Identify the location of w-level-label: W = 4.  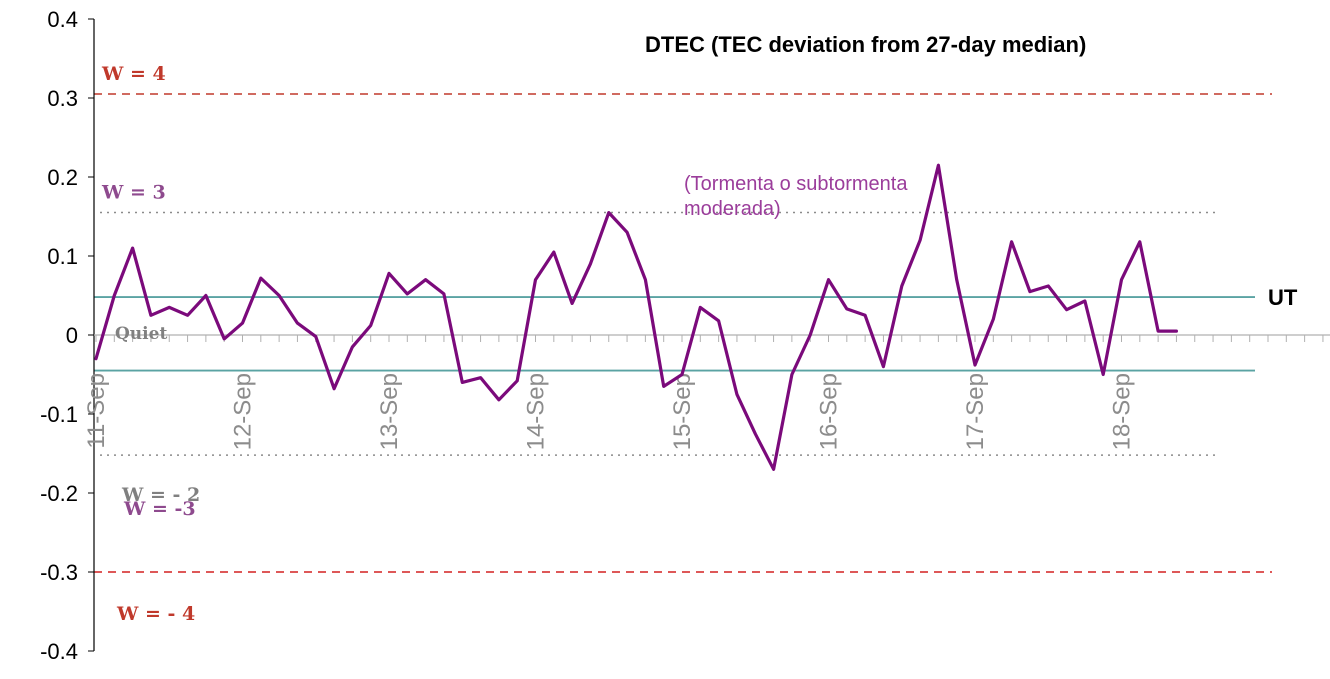
(133, 74).